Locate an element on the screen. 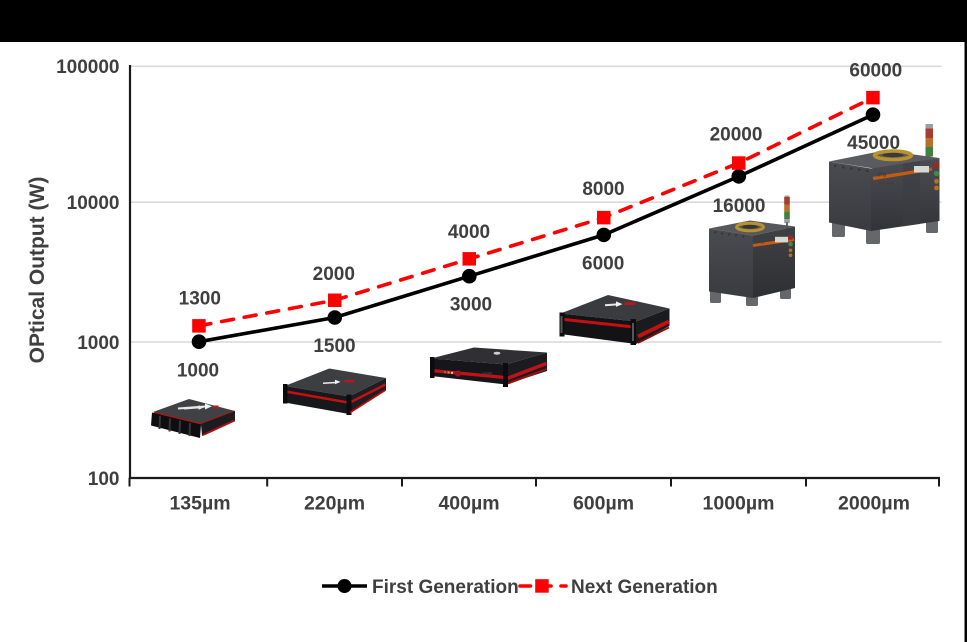 This screenshot has width=967, height=642. svg-text: 135µm is located at coordinates (199, 504).